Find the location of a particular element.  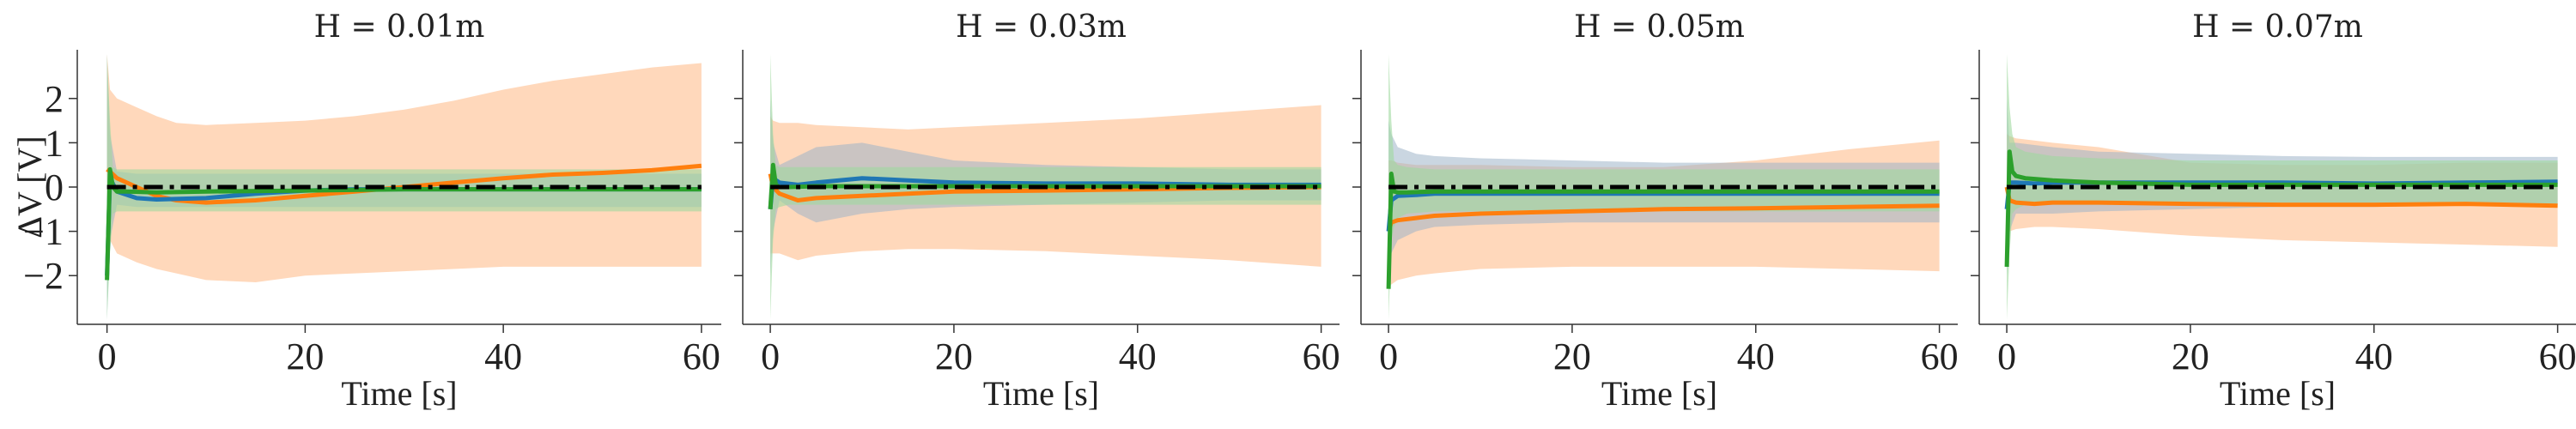

y-tick-label: −1 is located at coordinates (44, 232).